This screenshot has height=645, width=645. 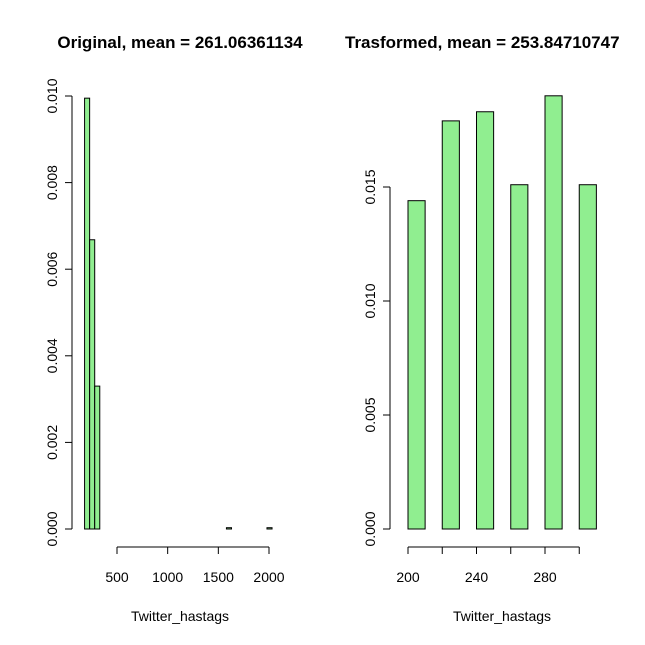 I want to click on x-tick-label-transformed: 280, so click(x=545, y=577).